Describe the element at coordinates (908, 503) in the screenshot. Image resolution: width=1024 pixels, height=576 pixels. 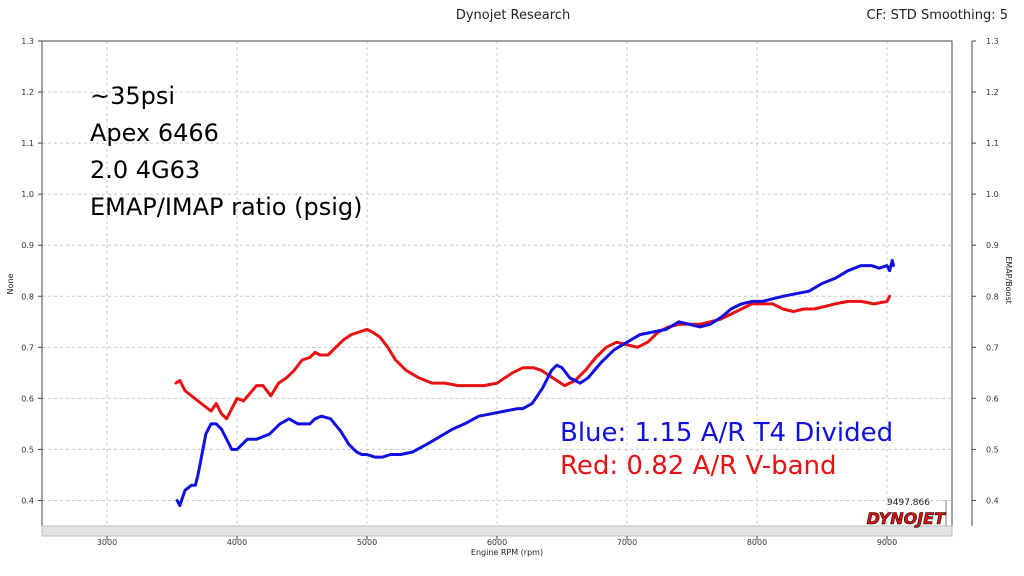
I see `cursor-readout: 9497.866` at that location.